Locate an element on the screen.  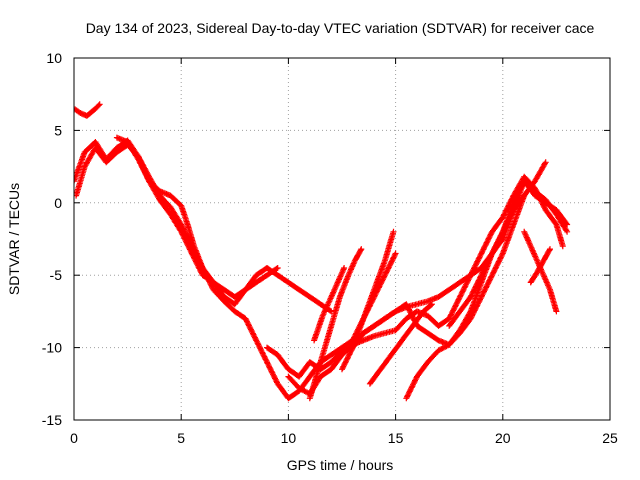
x-tick-label: 5 is located at coordinates (181, 438).